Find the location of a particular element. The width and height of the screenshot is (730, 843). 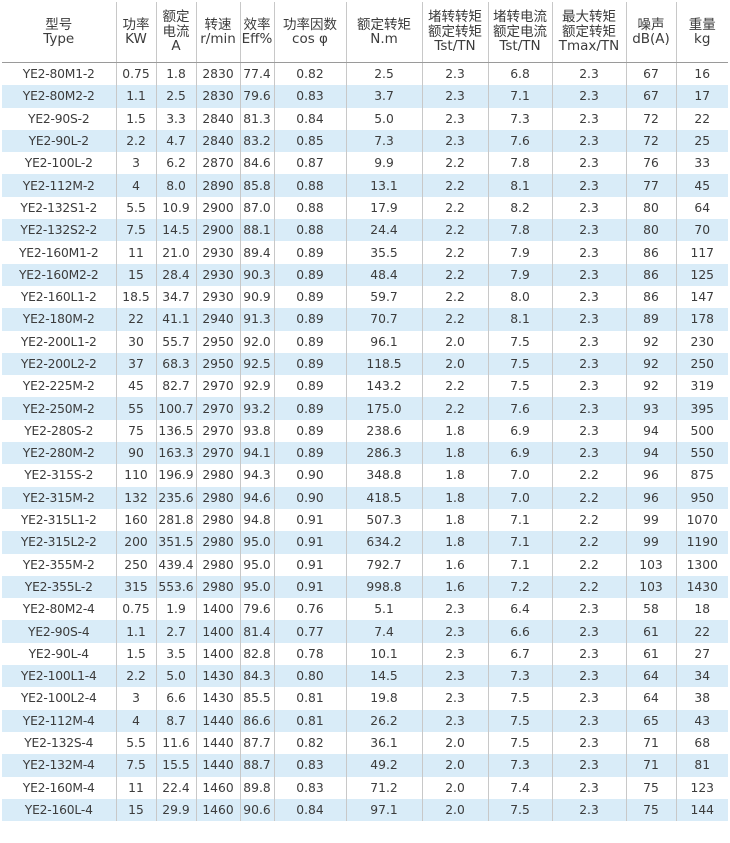

column-header-line: Tst/TN is located at coordinates (455, 46).